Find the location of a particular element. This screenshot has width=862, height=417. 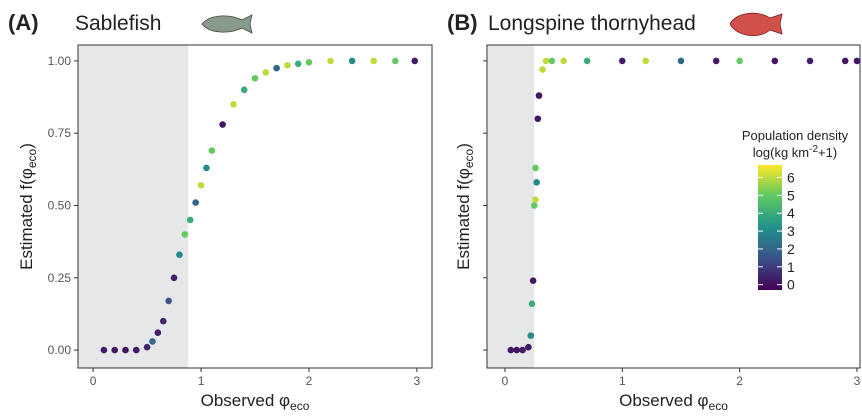

panel-title: Sablefish is located at coordinates (118, 23).